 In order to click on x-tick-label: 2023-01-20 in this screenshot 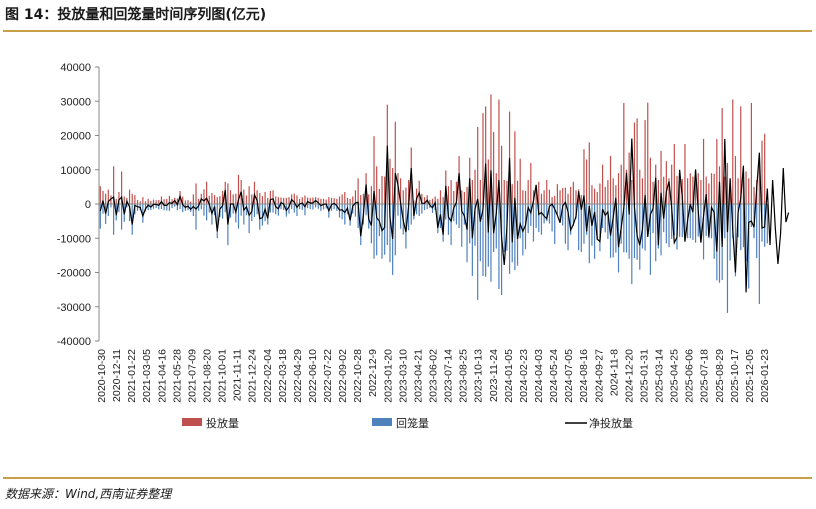, I will do `click(388, 376)`.